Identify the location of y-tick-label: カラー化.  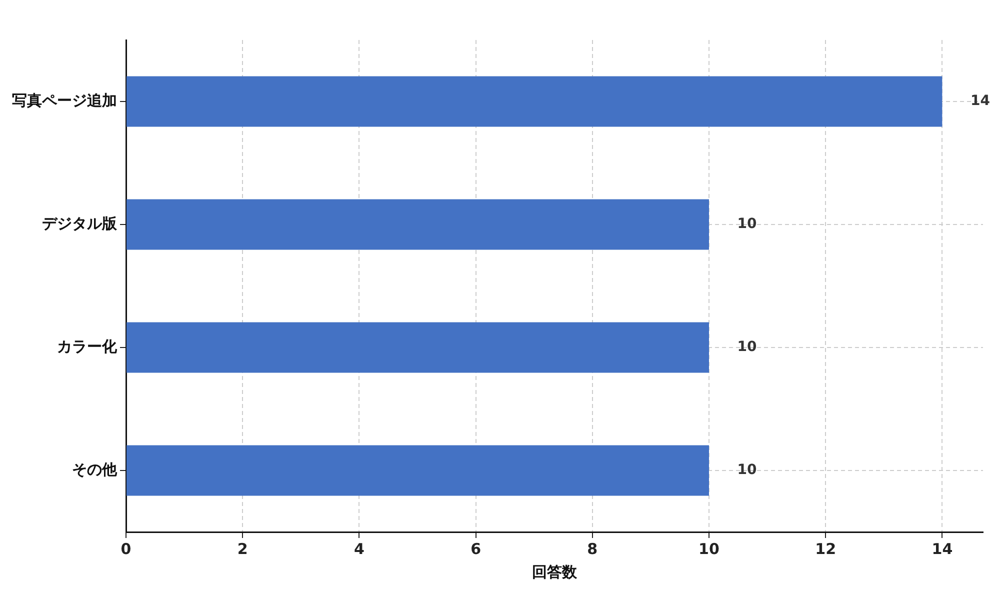
(87, 346).